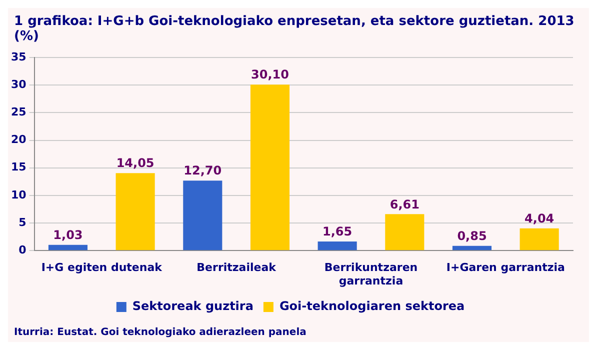 This screenshot has width=597, height=350. What do you see at coordinates (18, 195) in the screenshot?
I see `y-tick-label: 10` at bounding box center [18, 195].